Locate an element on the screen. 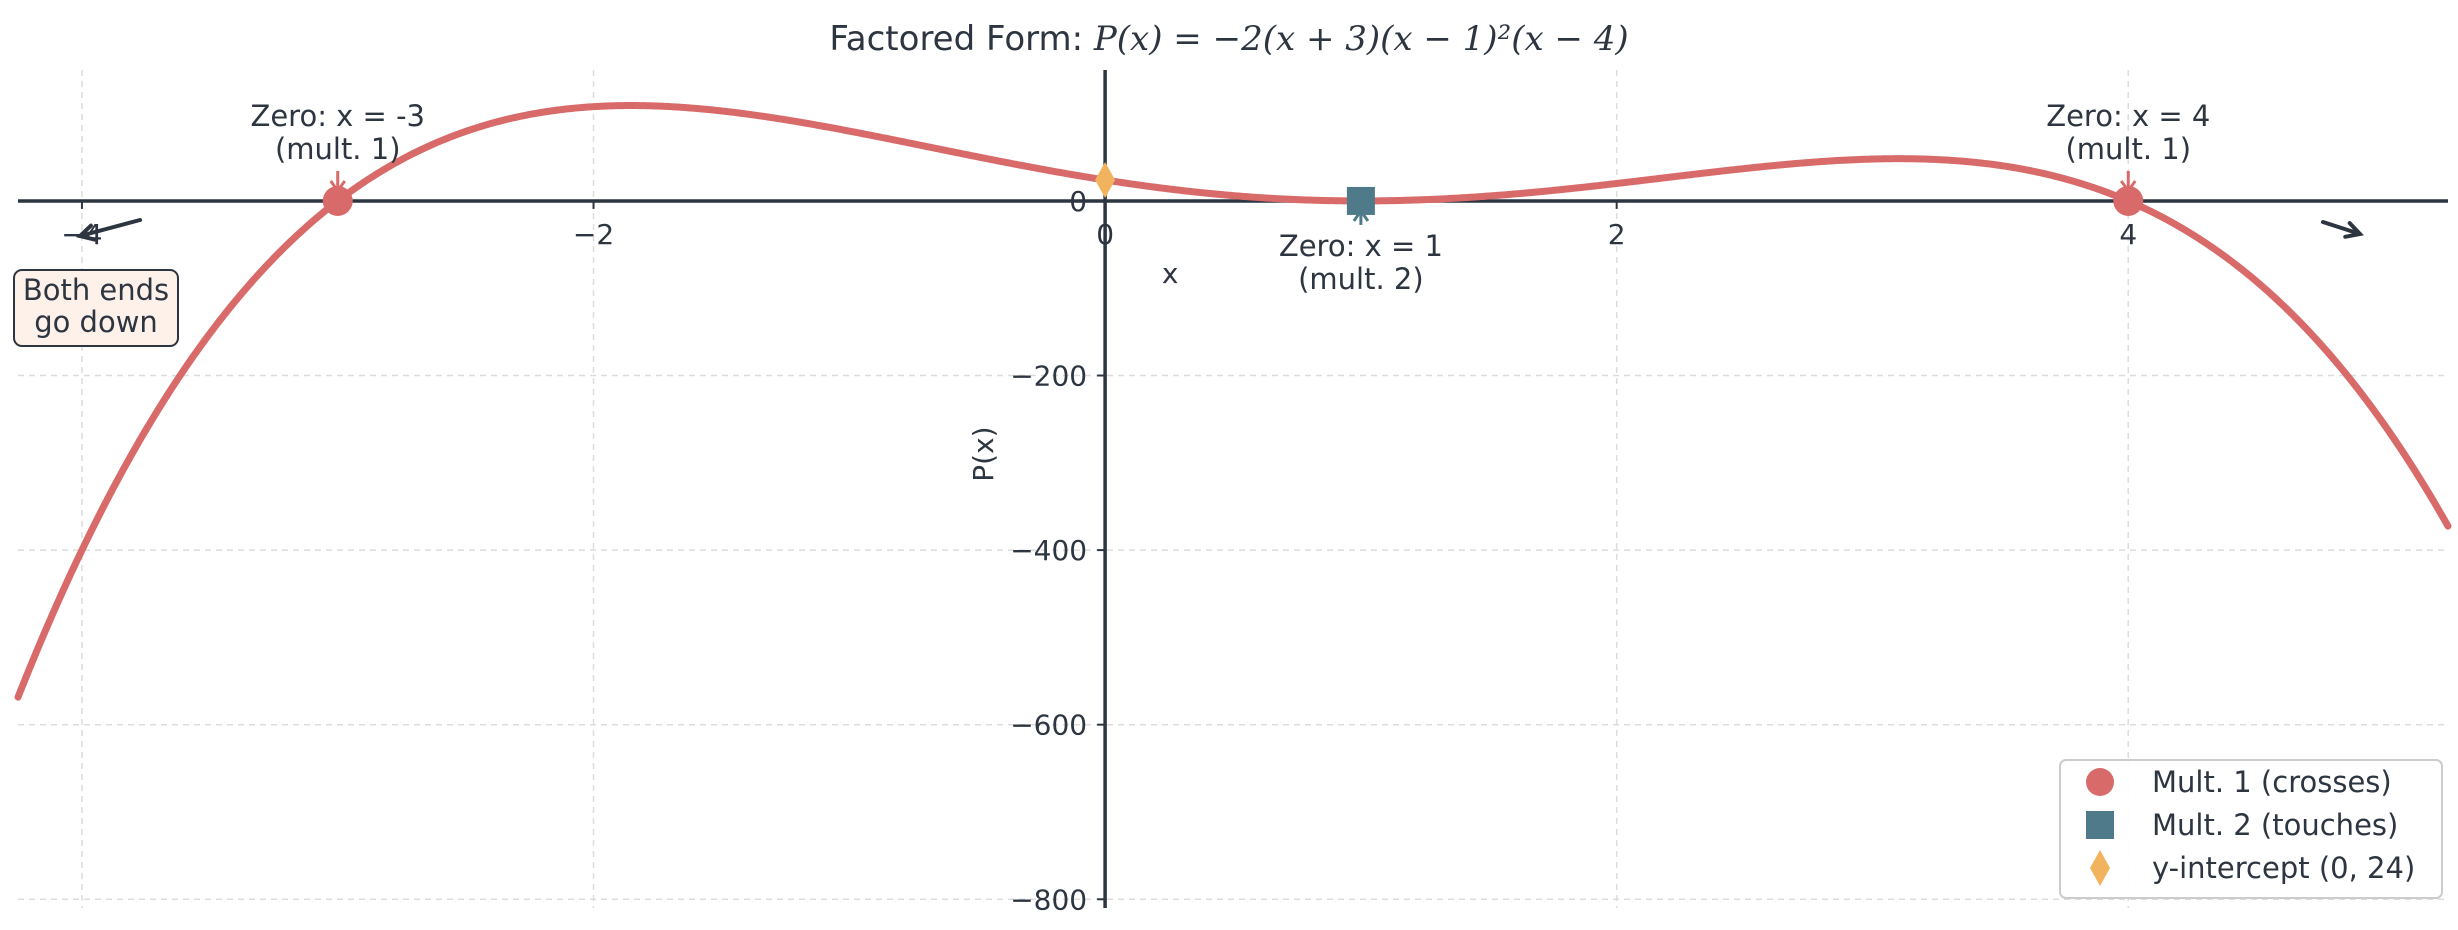 The image size is (2458, 930). zero-label-2: Zero: x = 4 (mult. 1) is located at coordinates (2128, 132).